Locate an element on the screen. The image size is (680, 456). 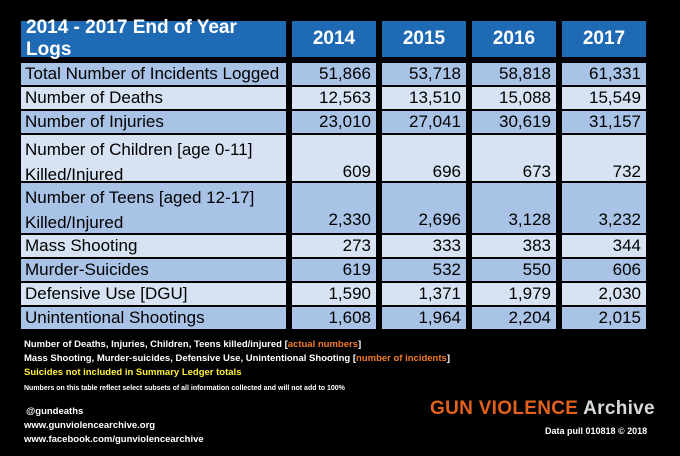
footnote-highlight: actual numbers is located at coordinates (322, 344).